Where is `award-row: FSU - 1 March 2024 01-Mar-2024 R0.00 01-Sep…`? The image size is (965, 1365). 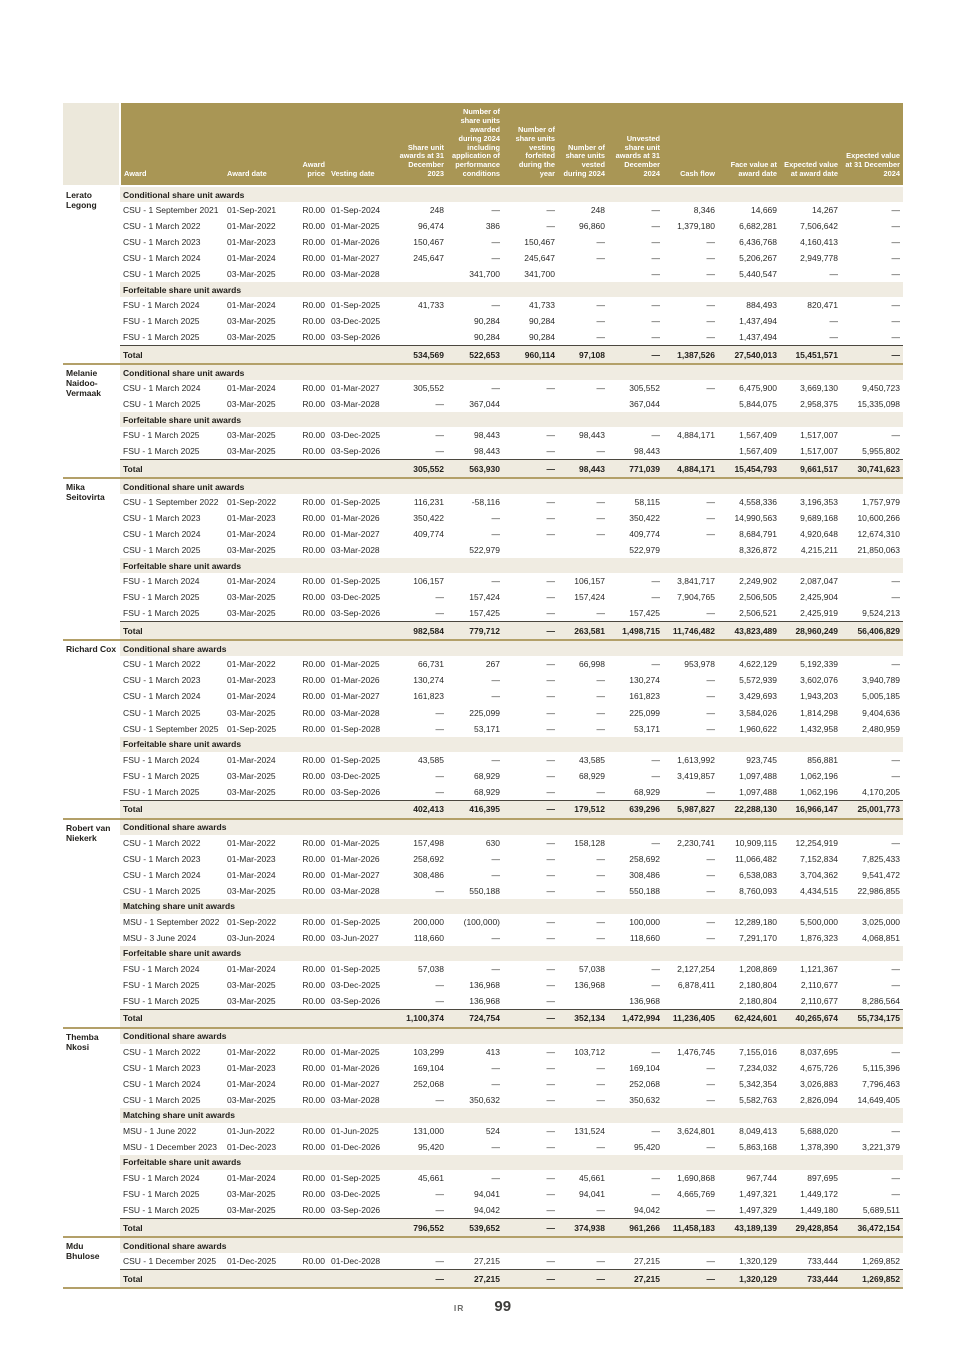
award-row: FSU - 1 March 2024 01-Mar-2024 R0.00 01-Sep… is located at coordinates (483, 581).